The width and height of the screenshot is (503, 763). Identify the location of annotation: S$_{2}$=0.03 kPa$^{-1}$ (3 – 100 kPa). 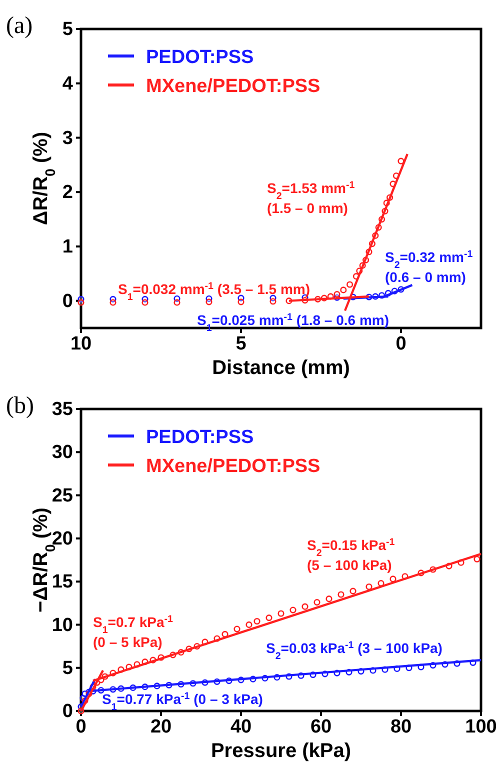
(354, 651).